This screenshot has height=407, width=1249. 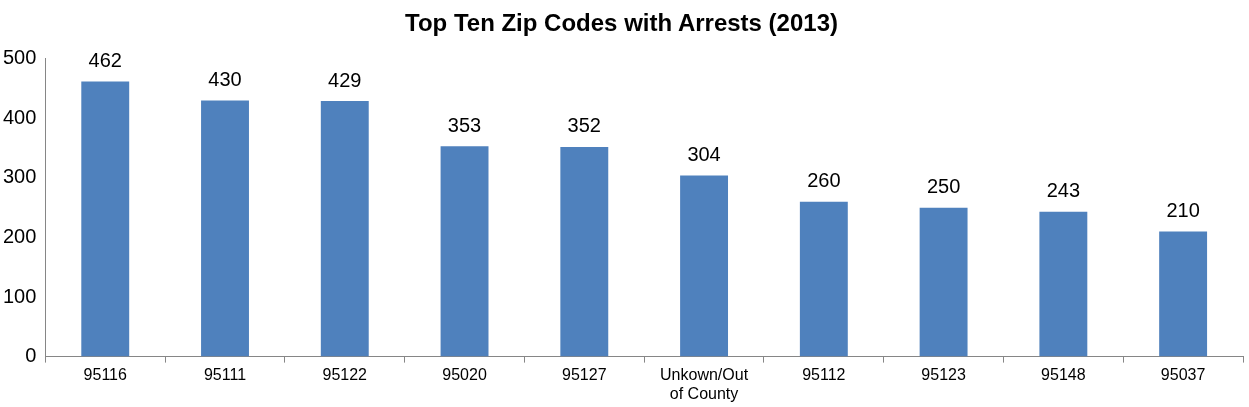 I want to click on y-tick-label: 100, so click(x=19, y=295).